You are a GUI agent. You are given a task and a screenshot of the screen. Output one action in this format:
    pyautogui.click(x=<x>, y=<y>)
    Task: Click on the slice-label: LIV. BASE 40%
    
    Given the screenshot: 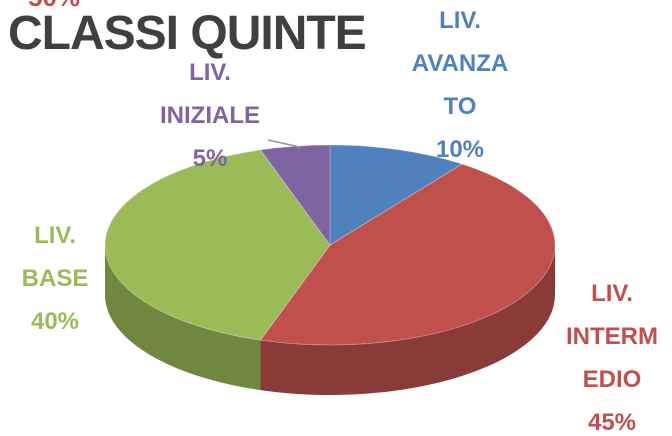 What is the action you would take?
    pyautogui.click(x=55, y=278)
    